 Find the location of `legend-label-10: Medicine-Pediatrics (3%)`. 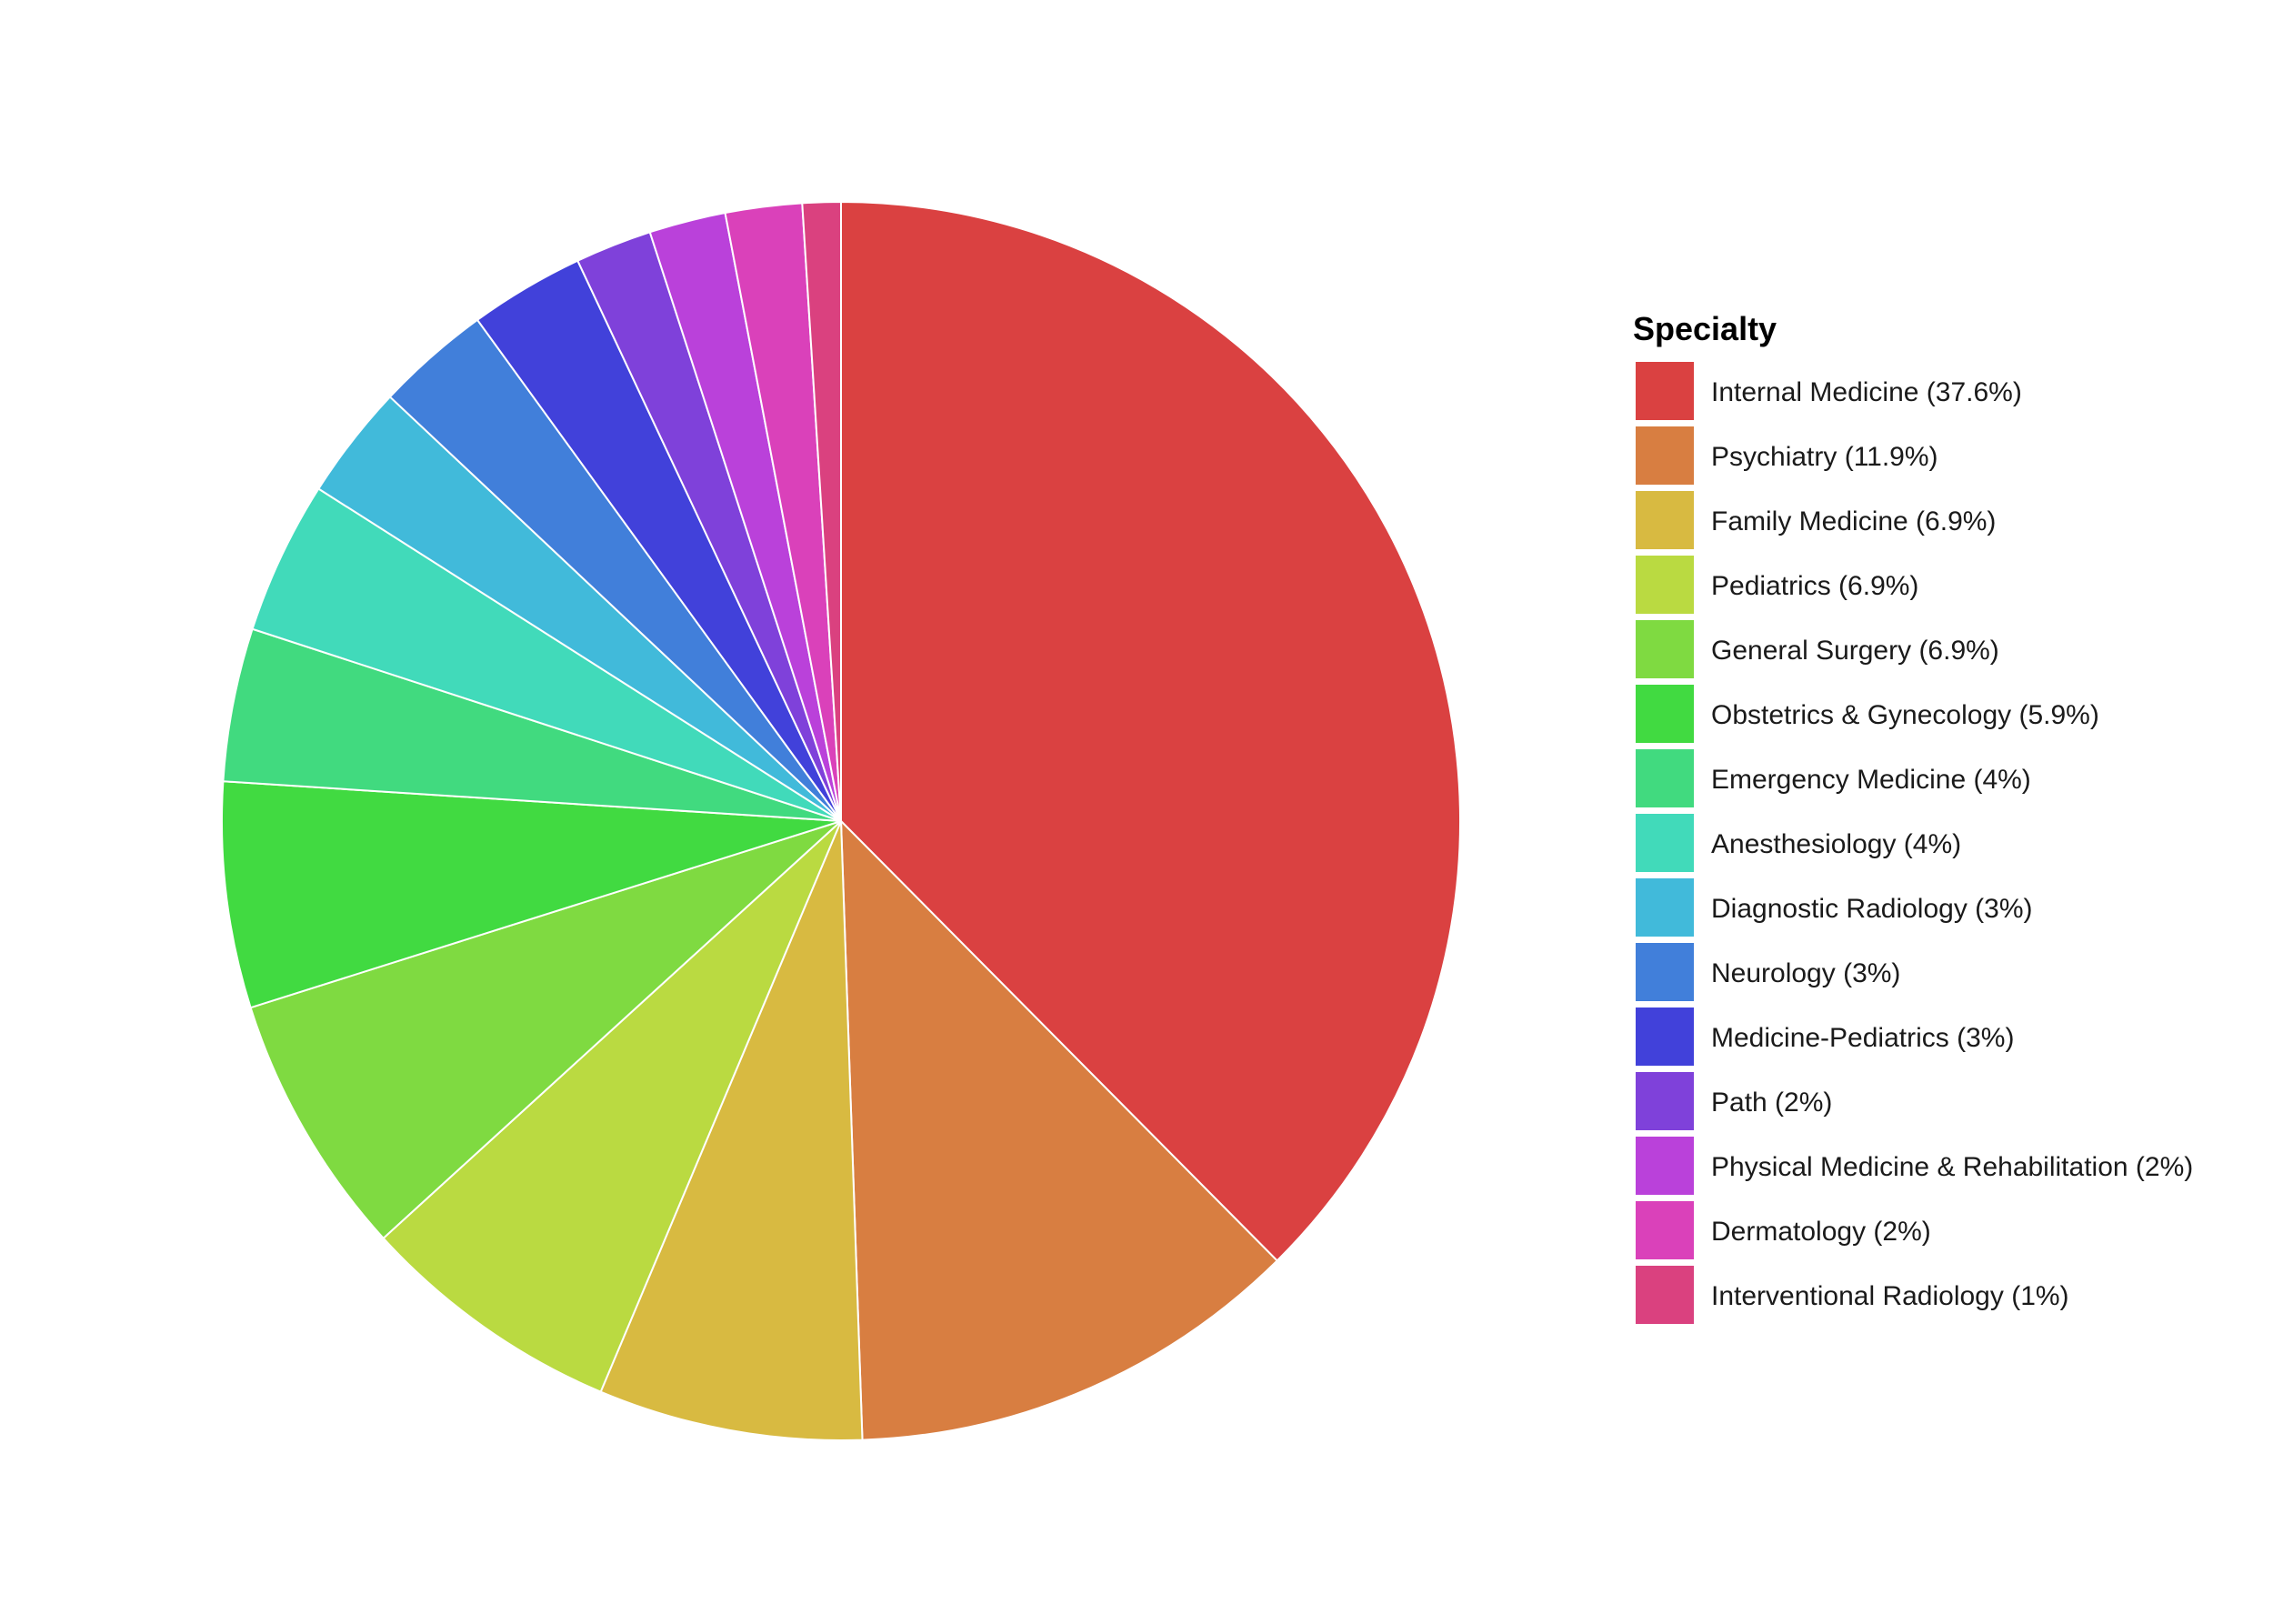

legend-label-10: Medicine-Pediatrics (3%) is located at coordinates (1862, 1038).